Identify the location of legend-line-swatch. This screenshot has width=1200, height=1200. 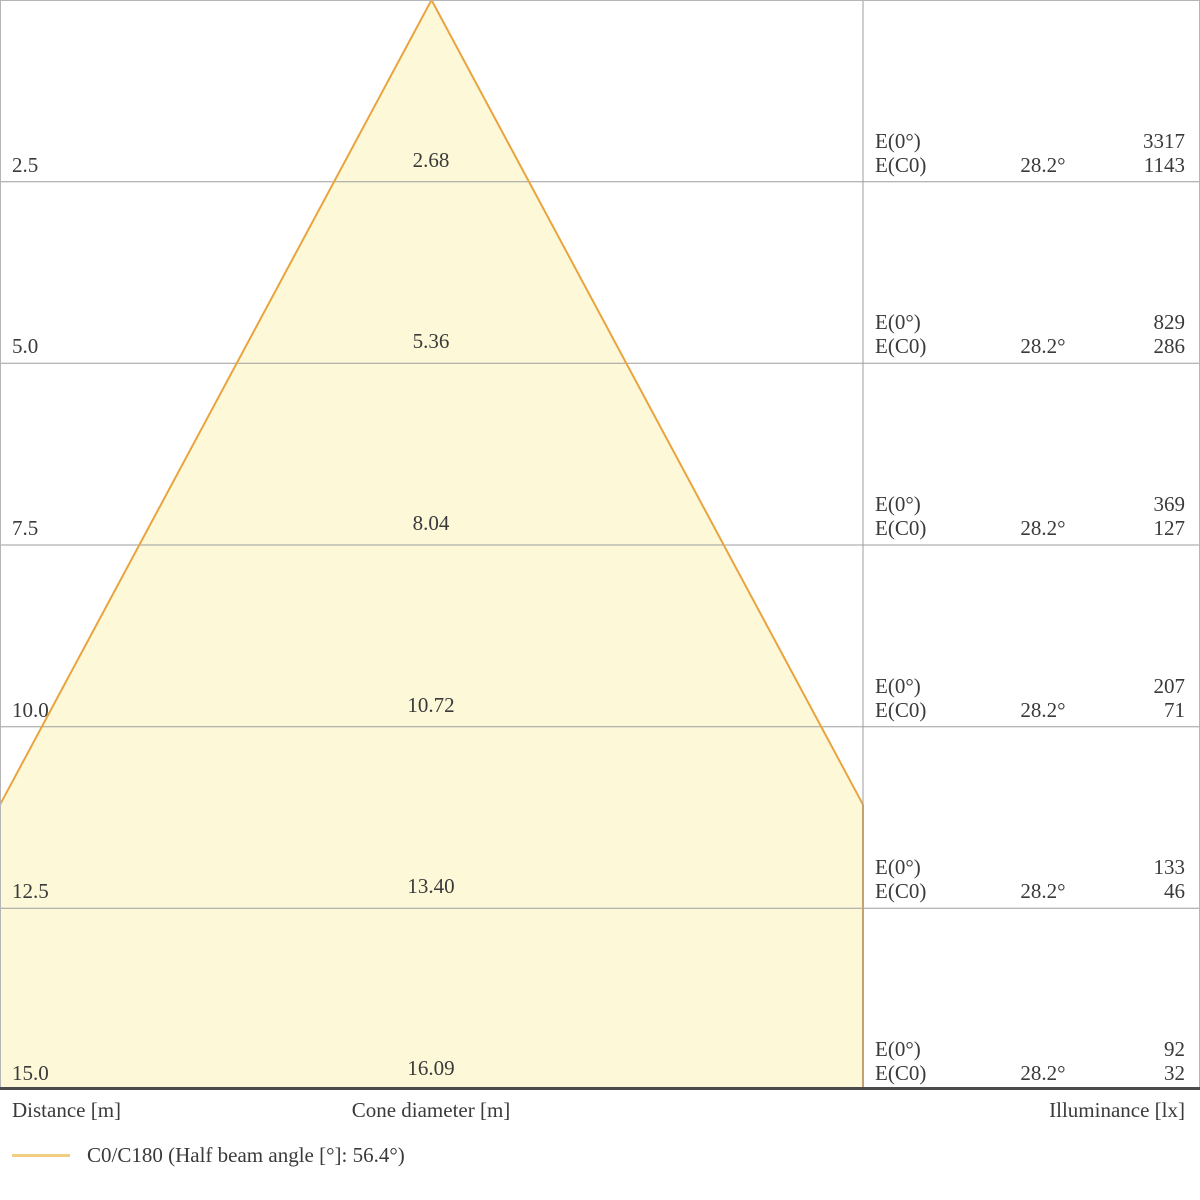
(41, 1155).